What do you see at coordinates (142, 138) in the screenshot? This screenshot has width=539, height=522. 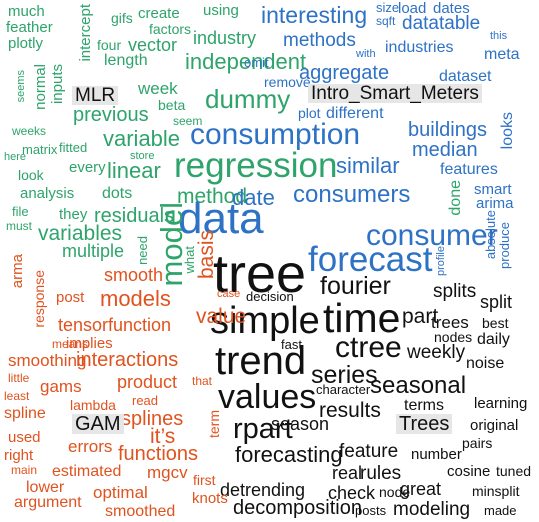 I see `word-variable: variable` at bounding box center [142, 138].